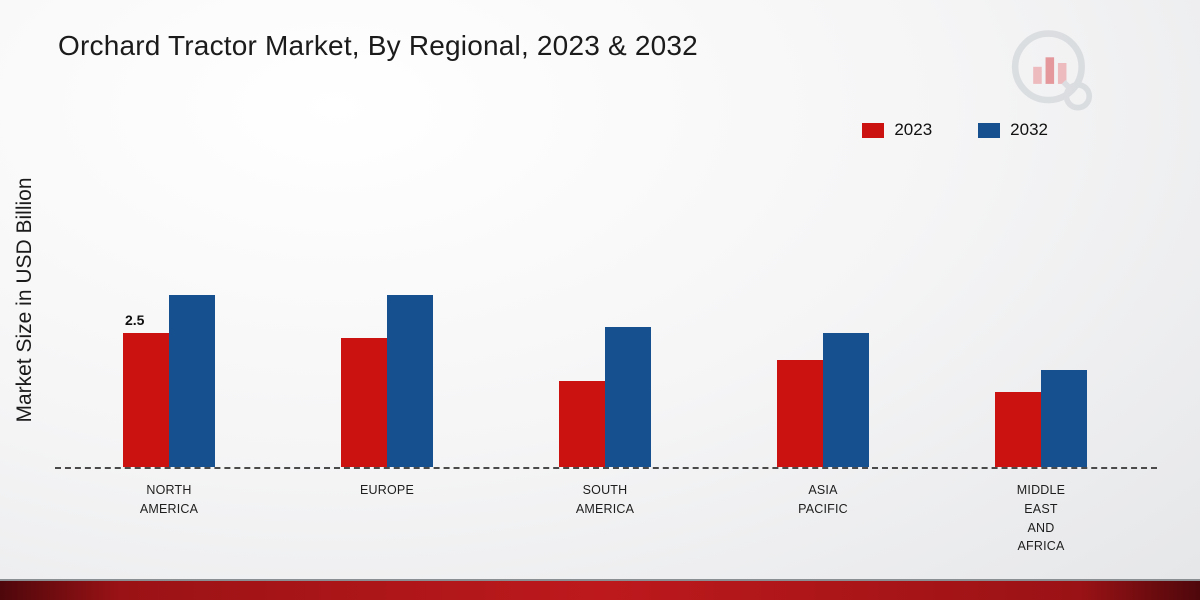 This screenshot has width=1200, height=600. I want to click on bar-2032-middle-east-and-africa, so click(1064, 418).